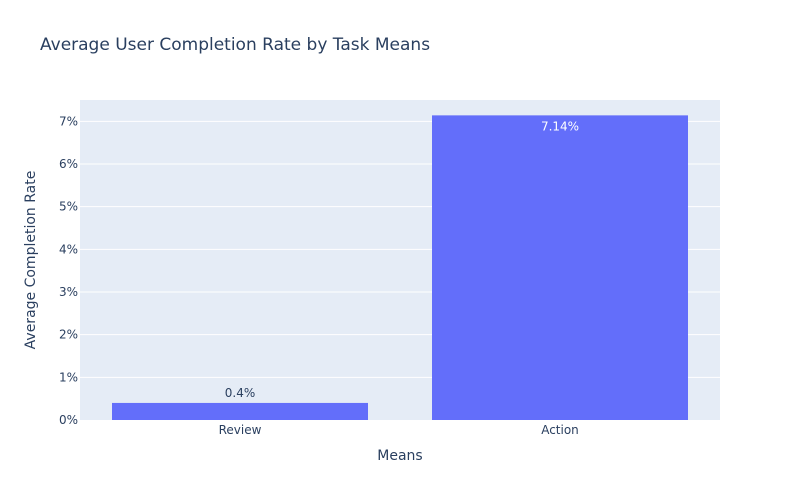 This screenshot has width=800, height=500. Describe the element at coordinates (240, 430) in the screenshot. I see `x-tick-label: Review` at that location.